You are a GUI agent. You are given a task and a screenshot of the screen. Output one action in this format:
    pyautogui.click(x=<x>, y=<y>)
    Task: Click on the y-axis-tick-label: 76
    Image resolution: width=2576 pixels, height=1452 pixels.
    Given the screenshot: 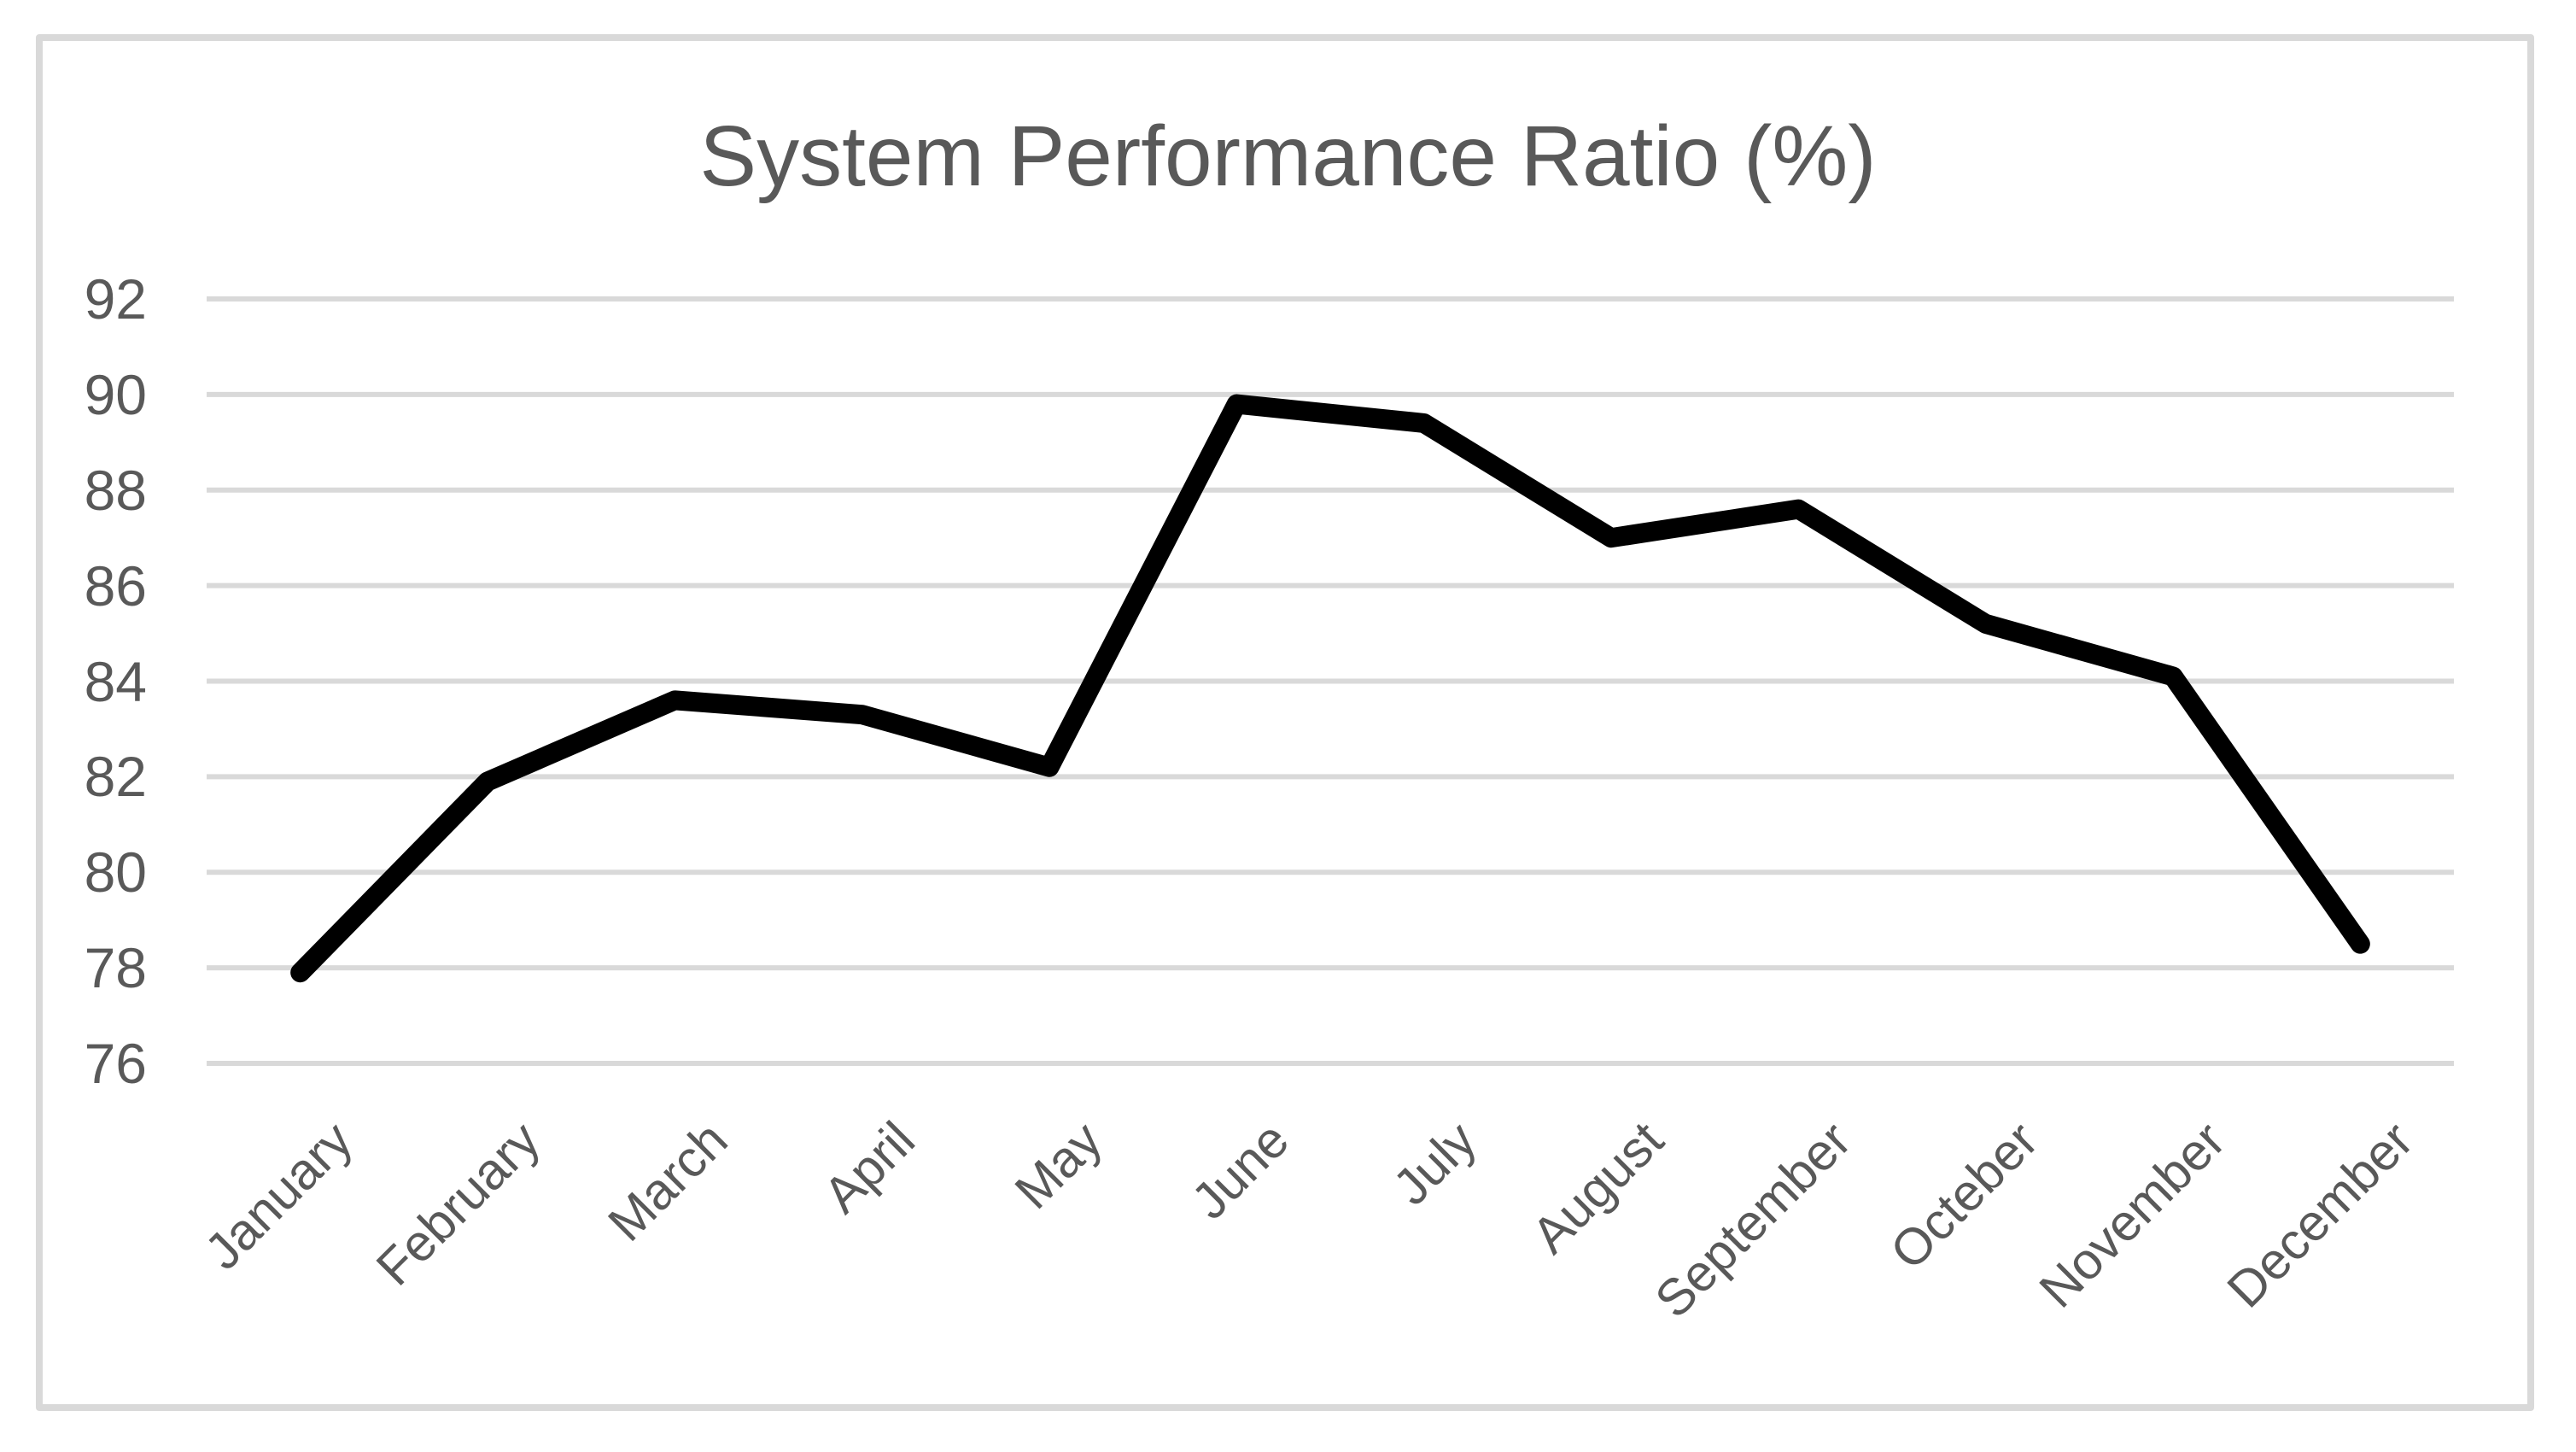 What is the action you would take?
    pyautogui.click(x=115, y=1063)
    